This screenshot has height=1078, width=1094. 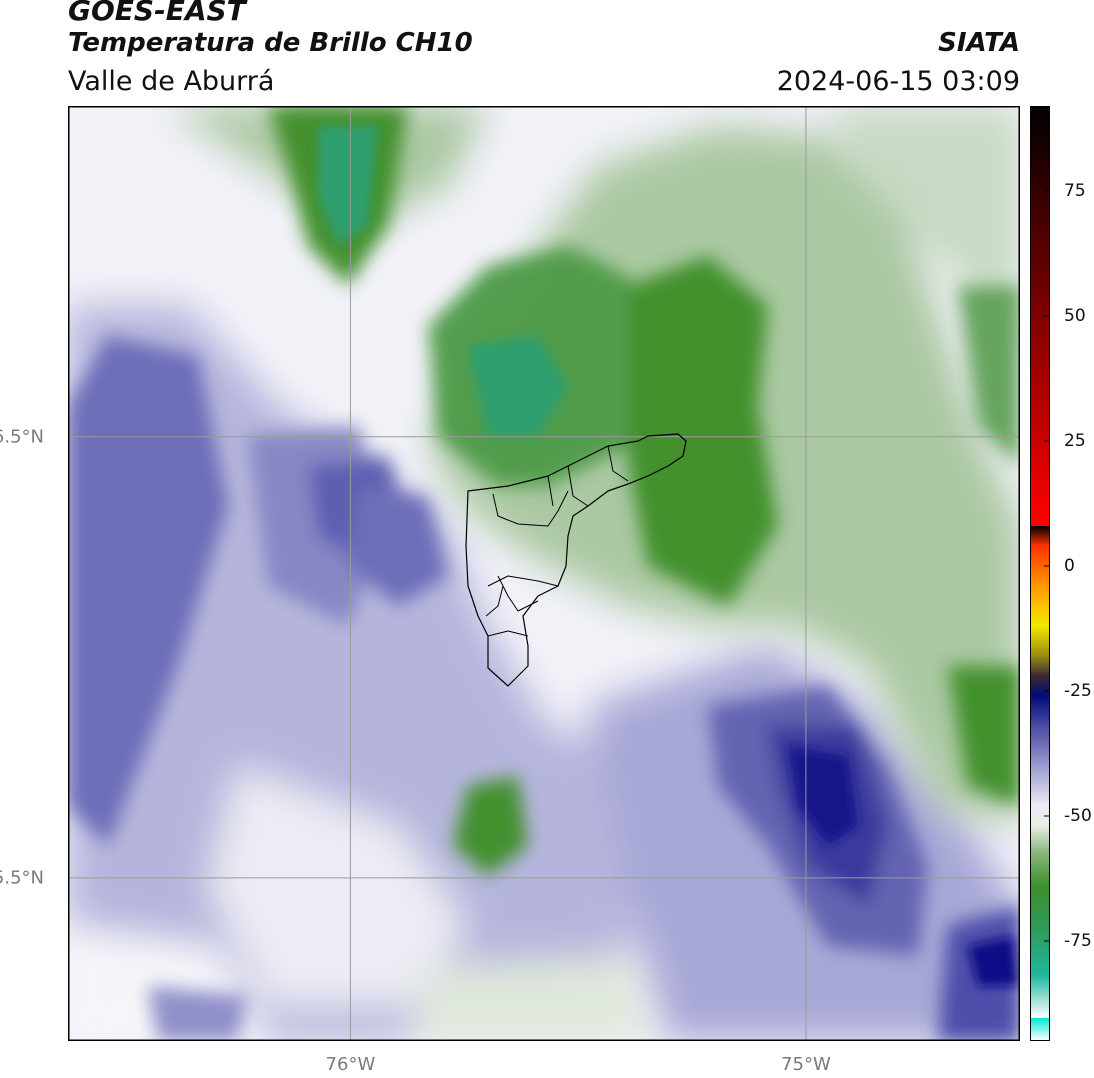 I want to click on colorbar-tick-label: 25, so click(x=1075, y=441).